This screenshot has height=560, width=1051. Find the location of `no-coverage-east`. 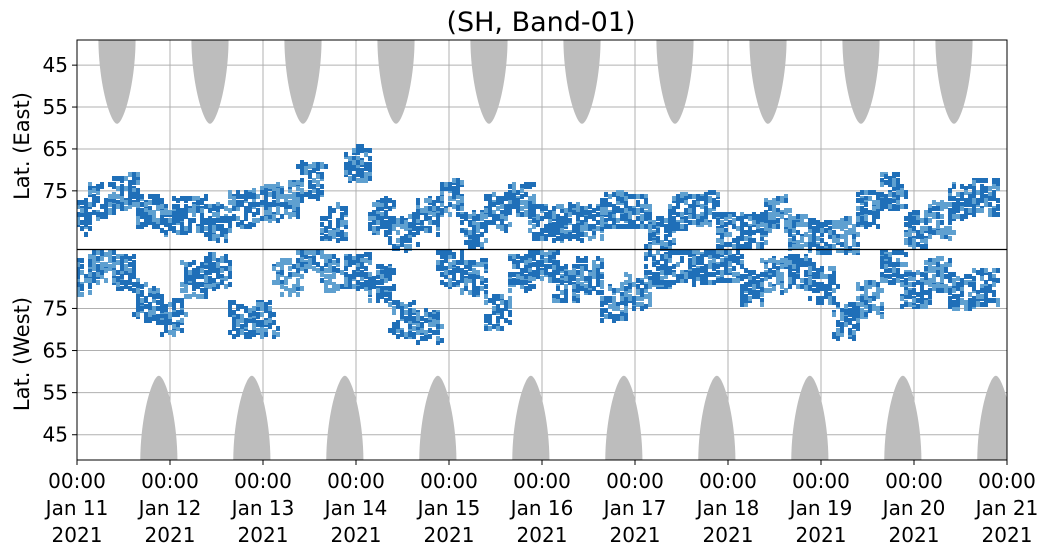

no-coverage-east is located at coordinates (395, 81).